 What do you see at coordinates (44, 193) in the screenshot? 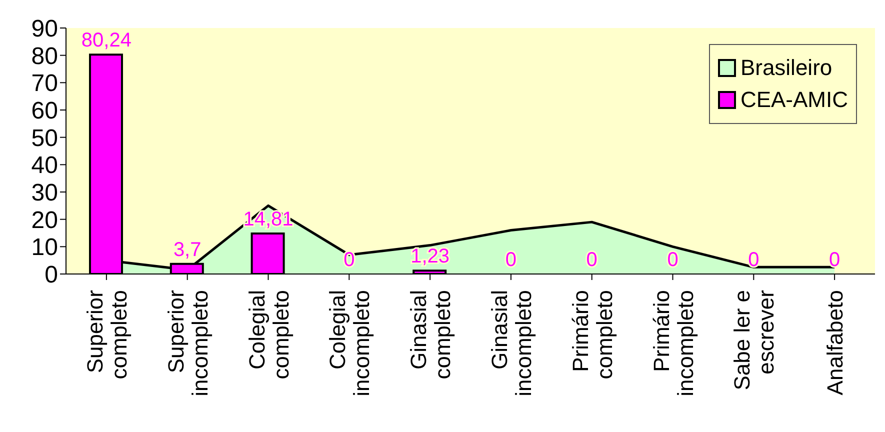
I see `y-tick-label: 30` at bounding box center [44, 193].